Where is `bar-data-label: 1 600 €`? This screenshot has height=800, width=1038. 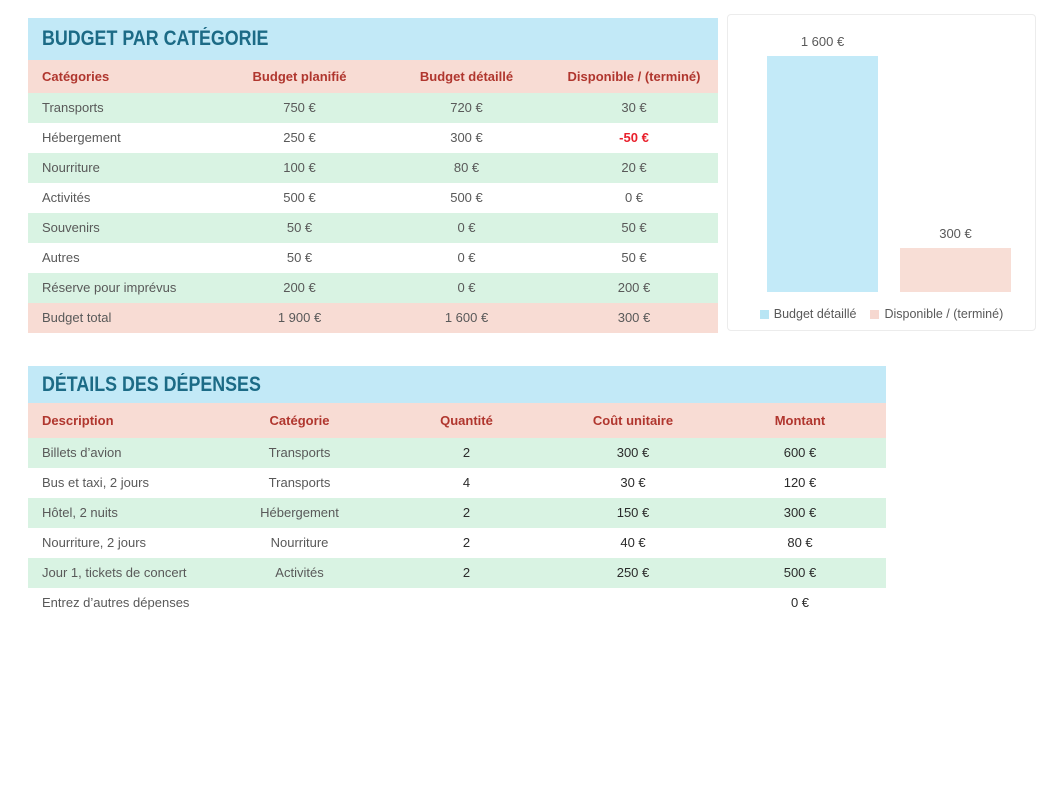
bar-data-label: 1 600 € is located at coordinates (822, 41).